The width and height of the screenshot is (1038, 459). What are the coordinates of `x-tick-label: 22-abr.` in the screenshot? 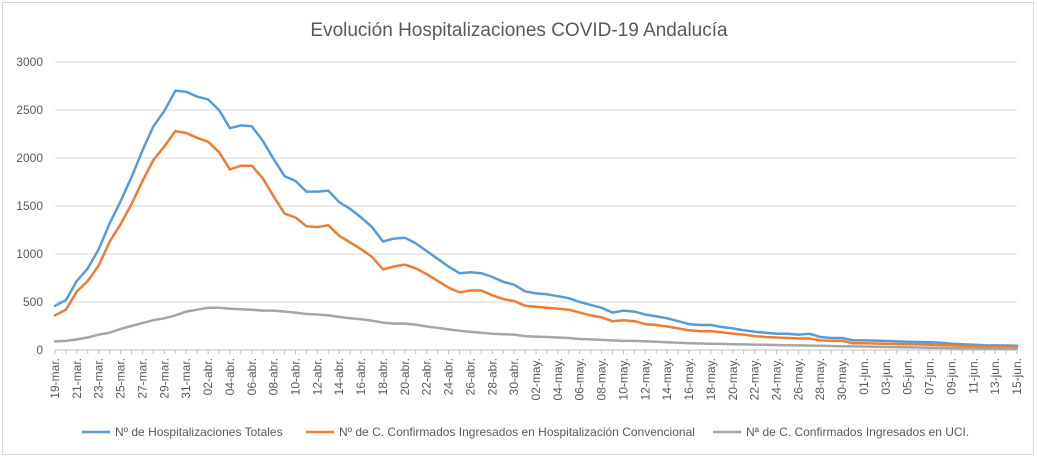 It's located at (427, 376).